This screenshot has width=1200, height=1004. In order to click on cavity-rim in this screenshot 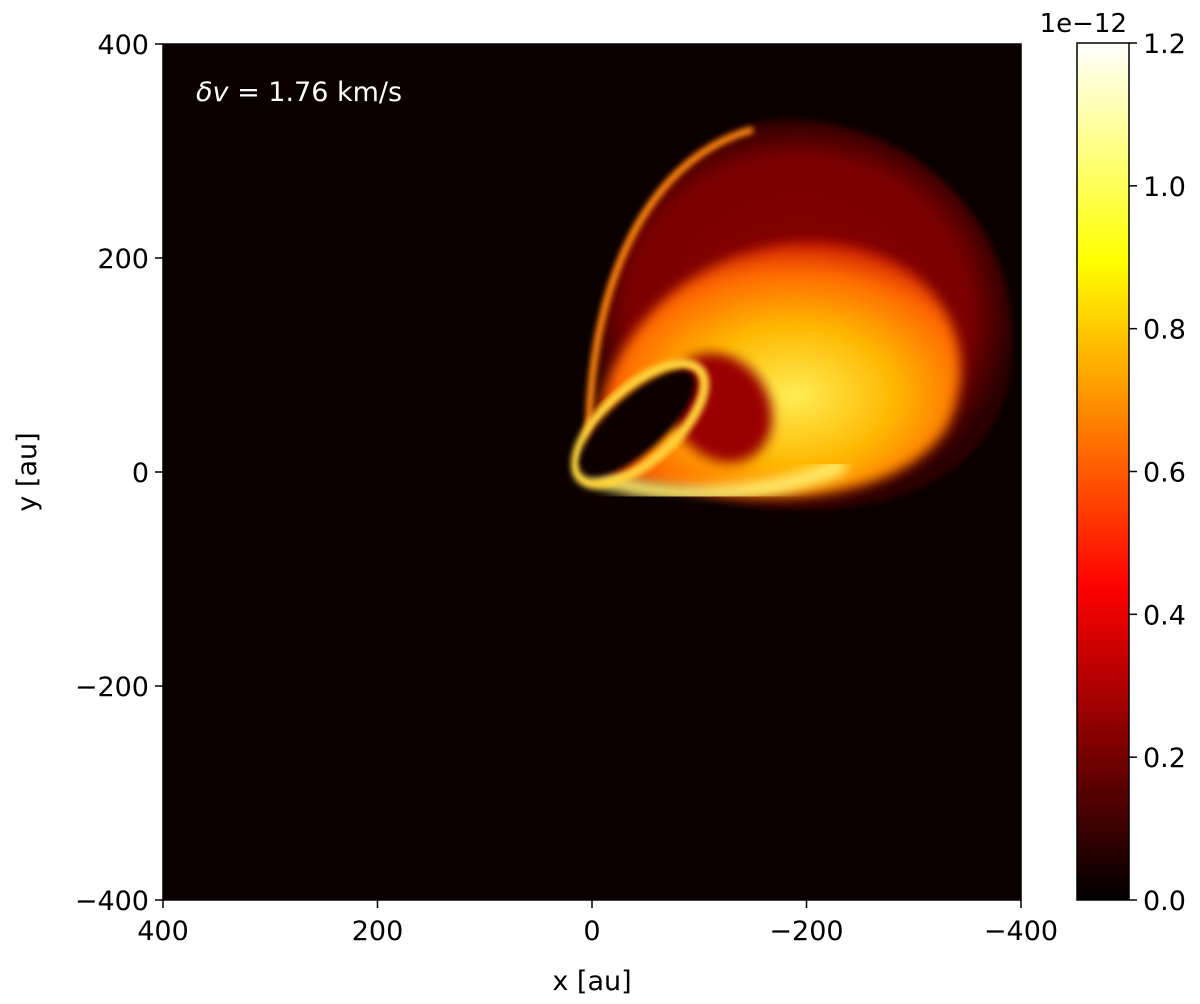, I will do `click(640, 424)`.